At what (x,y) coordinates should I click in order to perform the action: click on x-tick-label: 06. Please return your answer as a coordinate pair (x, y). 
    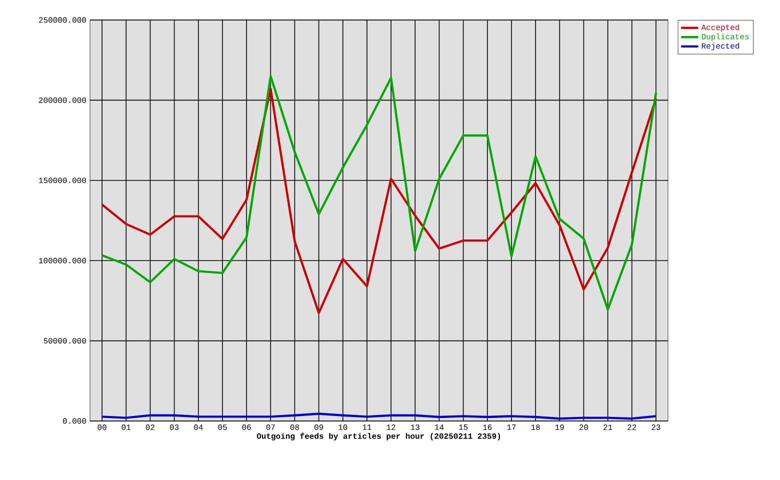
    Looking at the image, I should click on (246, 427).